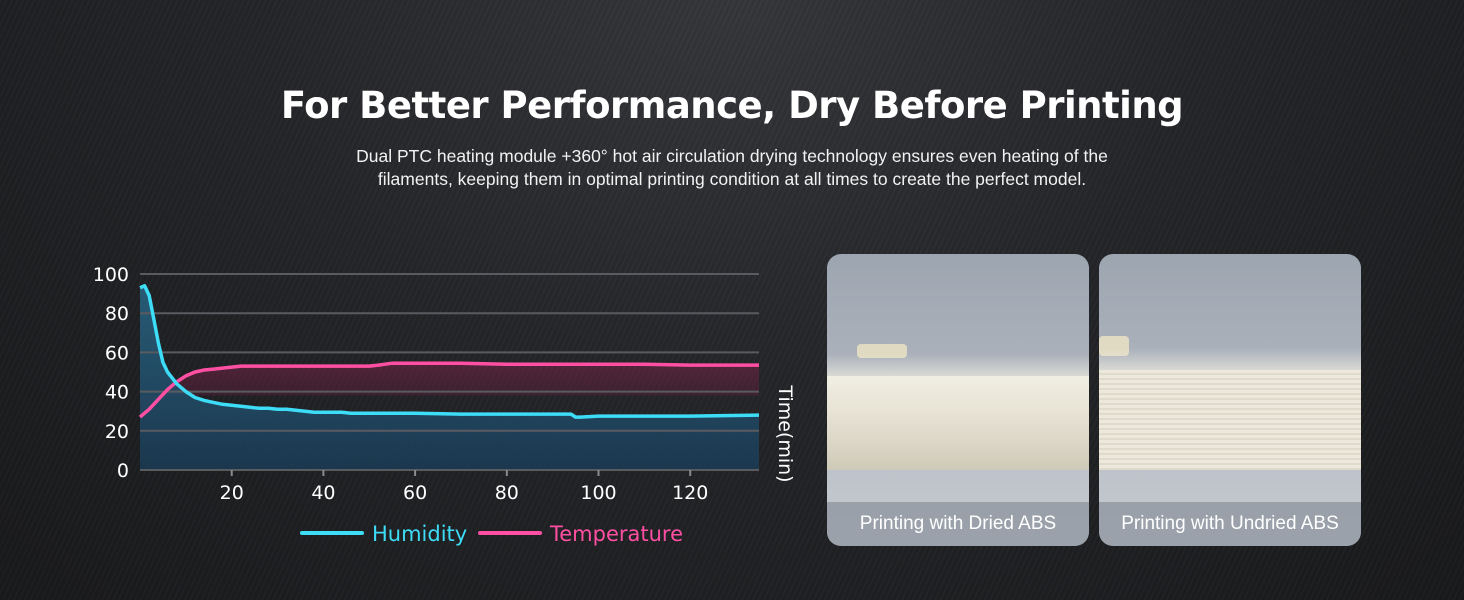  I want to click on y-tick-label: 80, so click(117, 314).